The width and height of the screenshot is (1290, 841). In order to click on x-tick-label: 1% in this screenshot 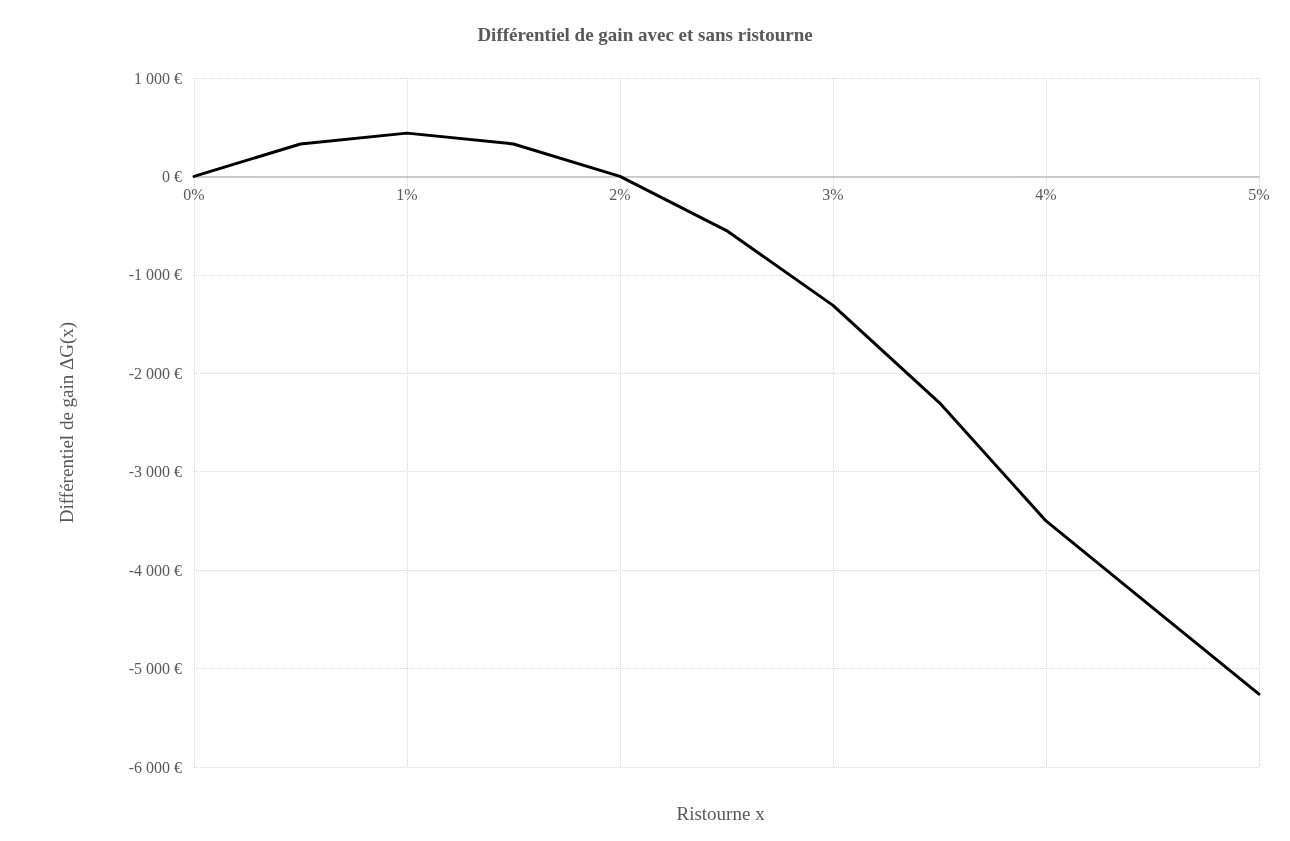, I will do `click(407, 194)`.